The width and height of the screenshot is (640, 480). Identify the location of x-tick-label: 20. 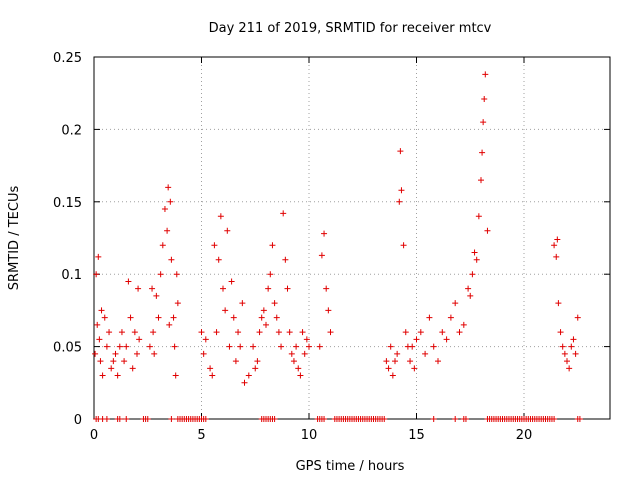
(524, 435).